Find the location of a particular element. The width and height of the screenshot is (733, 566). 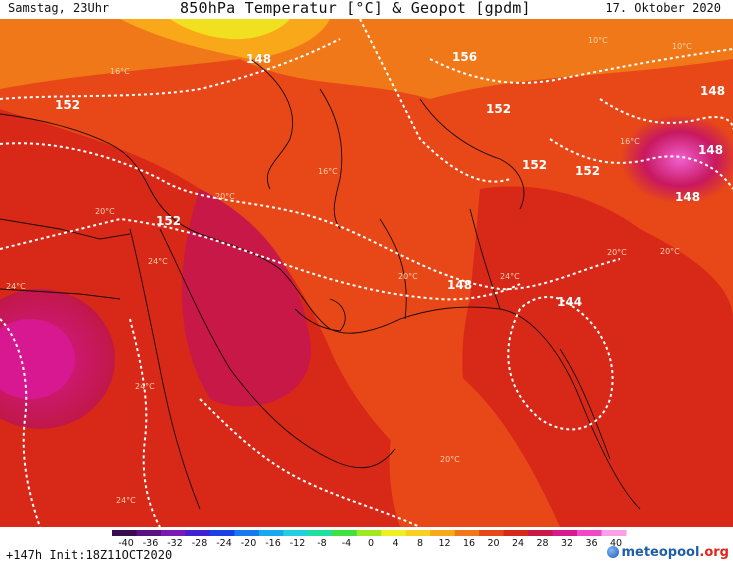

logo-globe-icon is located at coordinates (613, 552).